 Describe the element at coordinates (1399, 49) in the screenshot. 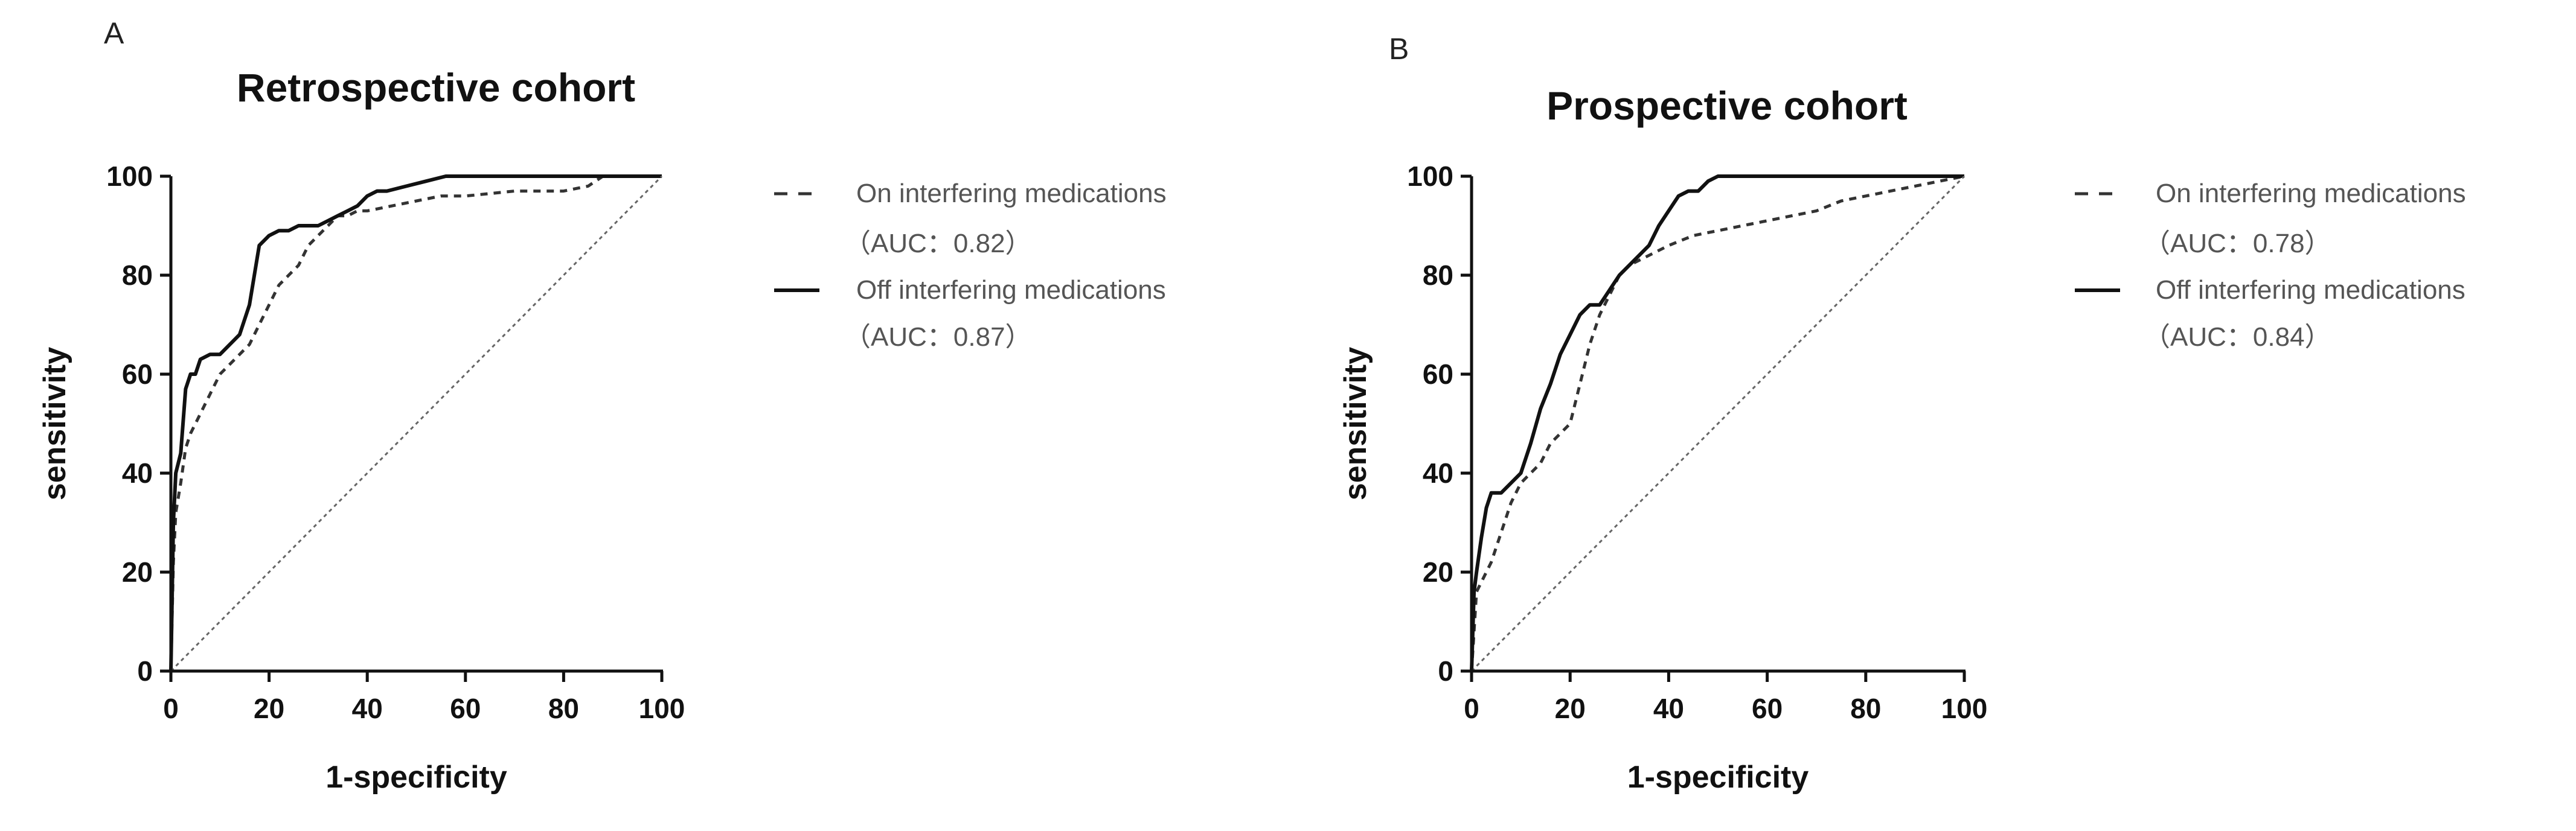

I see `panel-letter: B` at that location.